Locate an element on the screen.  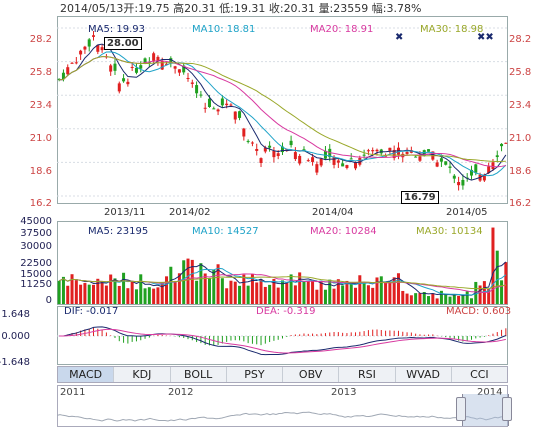
vol-ytick: 15000 is located at coordinates (36, 274).